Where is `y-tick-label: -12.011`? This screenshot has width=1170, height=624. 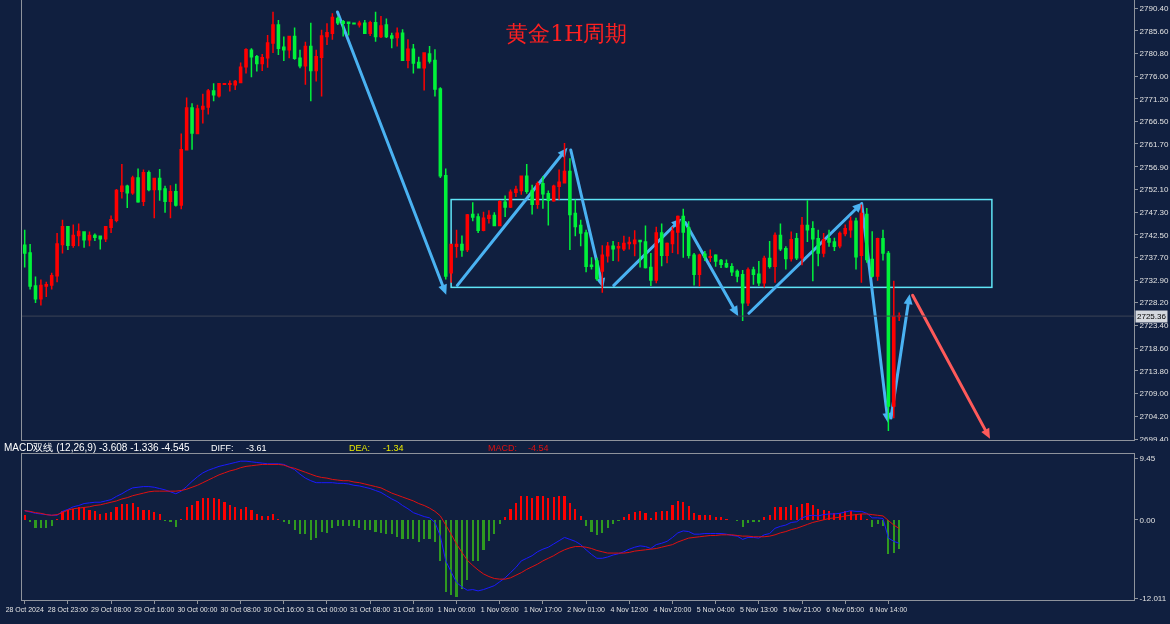 y-tick-label: -12.011 is located at coordinates (1153, 598).